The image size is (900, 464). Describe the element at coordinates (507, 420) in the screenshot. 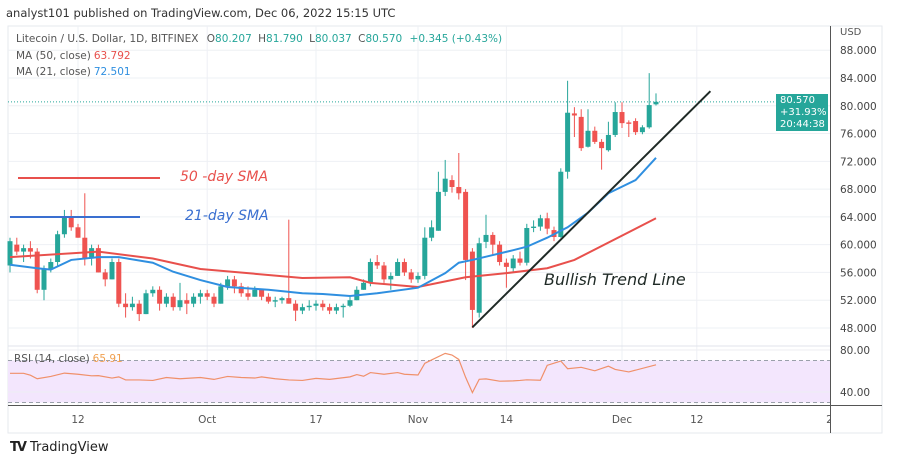

I see `time-axis-label: 14` at that location.